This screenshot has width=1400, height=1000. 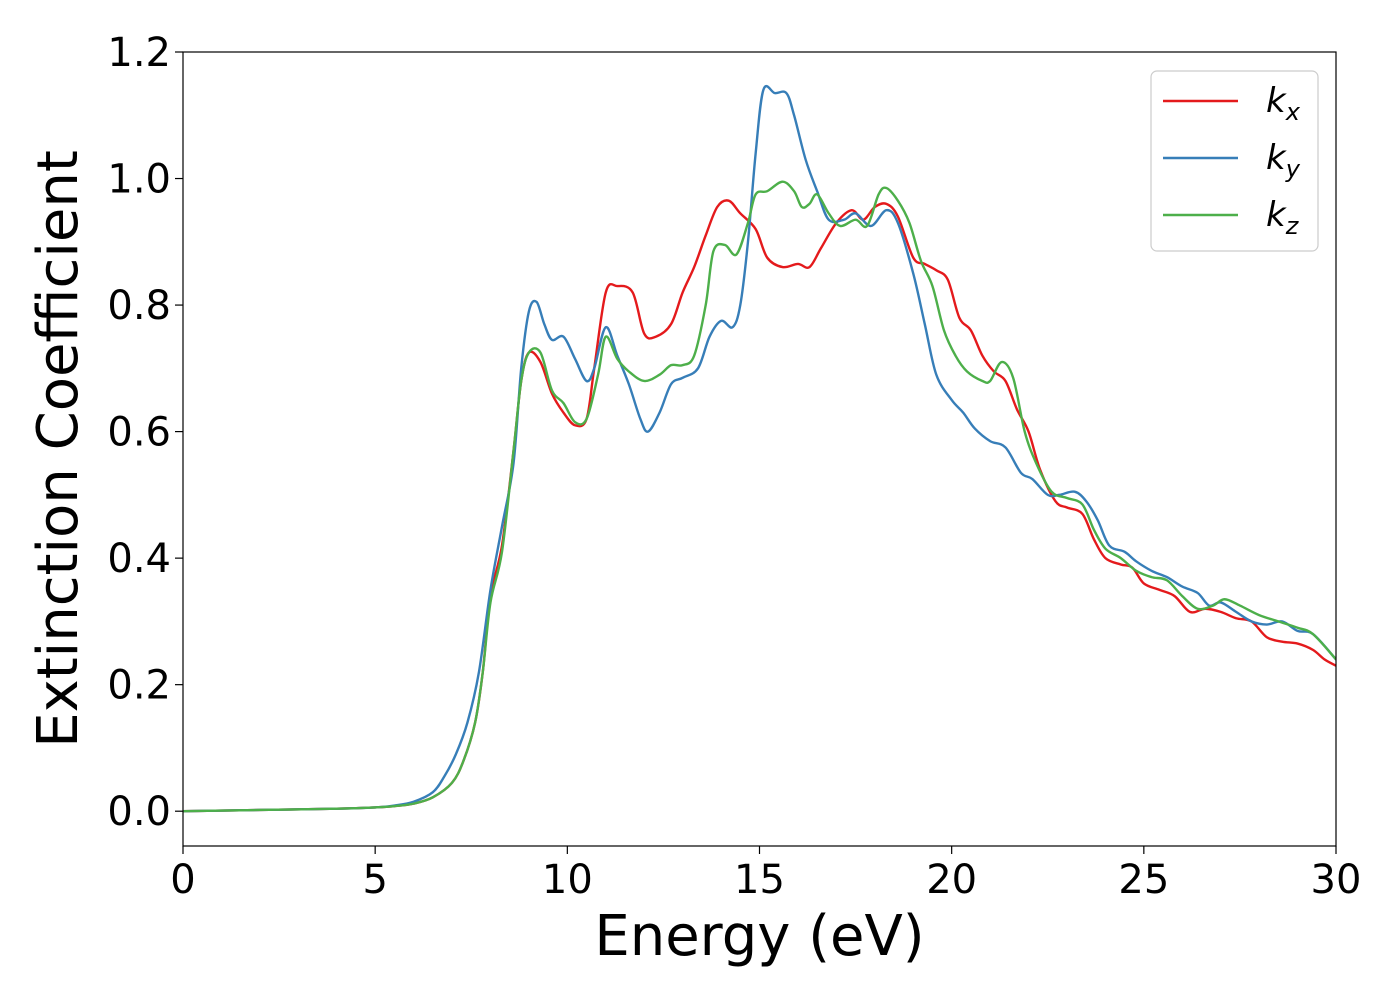 I want to click on y-axis: 0.0 0.2 0.4 0.6 0.8 1.0 1.2, so click(x=145, y=432).